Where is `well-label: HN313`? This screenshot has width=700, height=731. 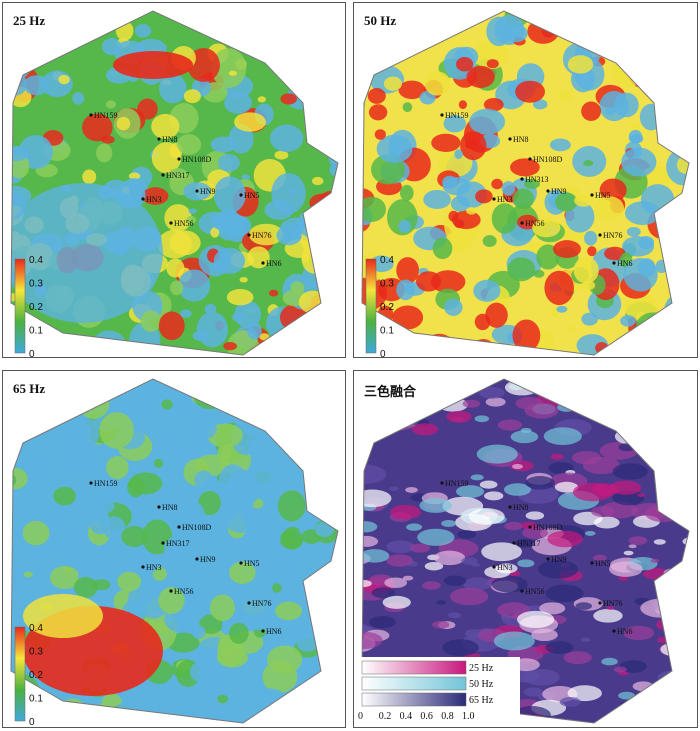 well-label: HN313 is located at coordinates (537, 179).